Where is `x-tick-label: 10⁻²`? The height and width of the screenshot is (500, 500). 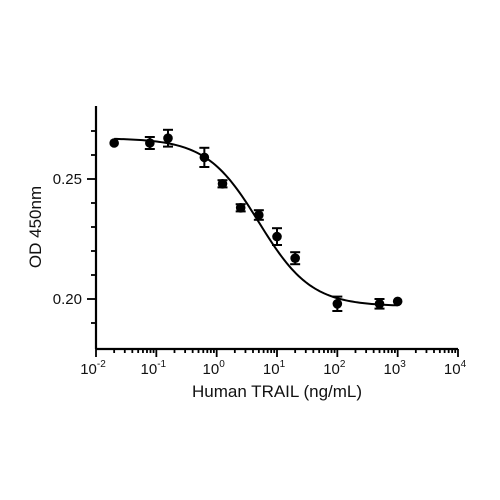
x-tick-label: 10⁻² is located at coordinates (93, 368).